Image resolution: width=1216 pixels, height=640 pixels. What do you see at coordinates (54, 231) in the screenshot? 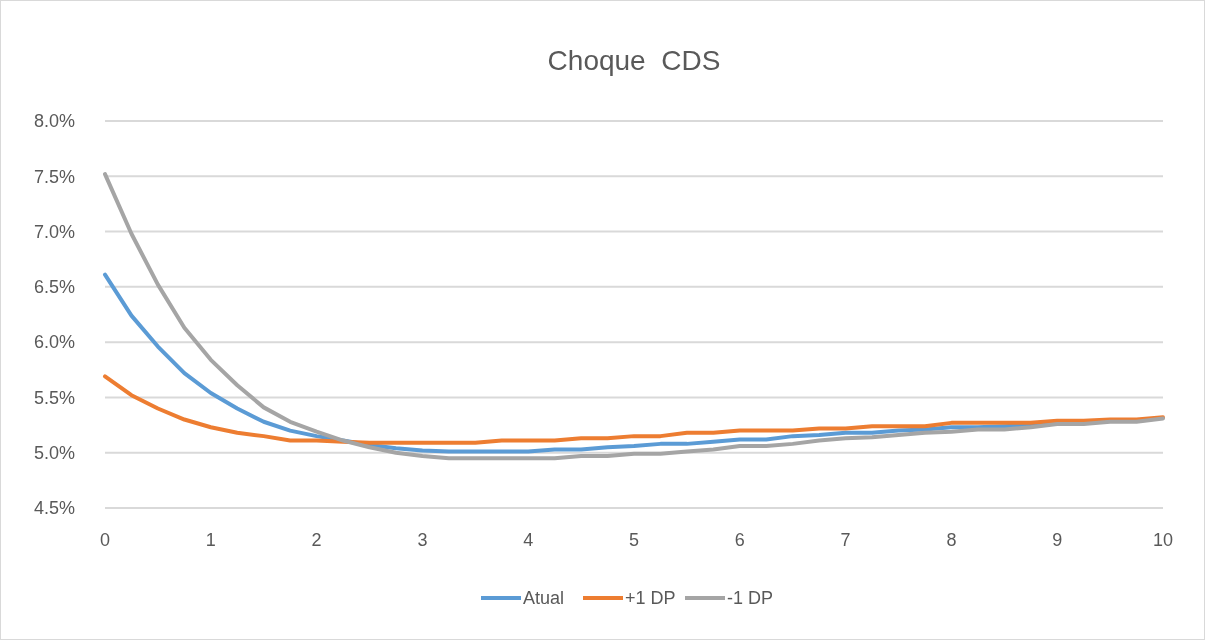
I see `y-tick-label: 7.0%` at bounding box center [54, 231].